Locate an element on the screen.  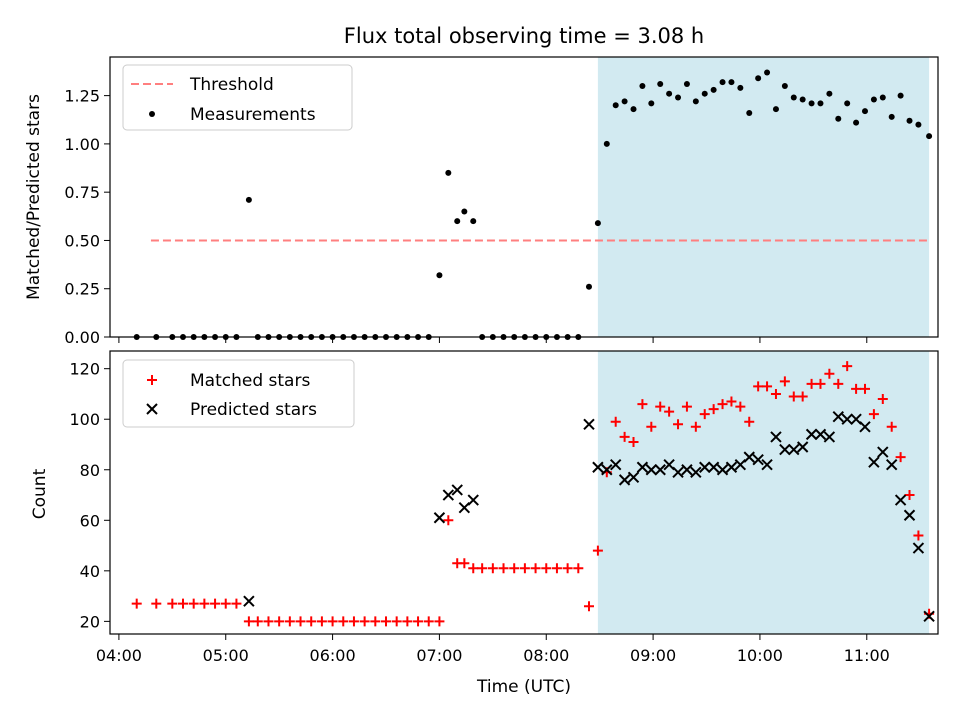
legend-measurement-swatch is located at coordinates (152, 114).